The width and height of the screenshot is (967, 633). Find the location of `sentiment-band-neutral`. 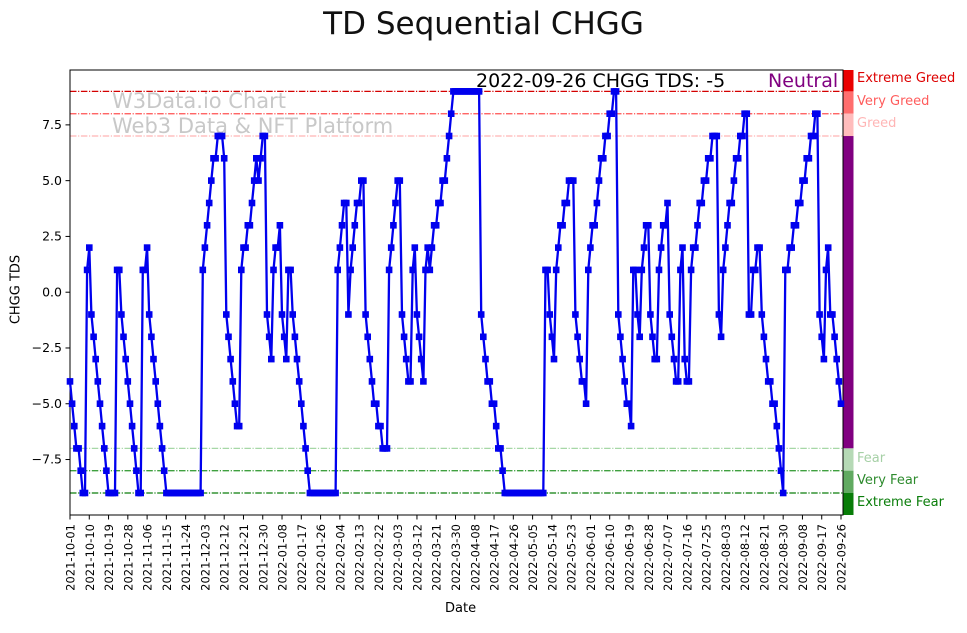

sentiment-band-neutral is located at coordinates (848, 292).